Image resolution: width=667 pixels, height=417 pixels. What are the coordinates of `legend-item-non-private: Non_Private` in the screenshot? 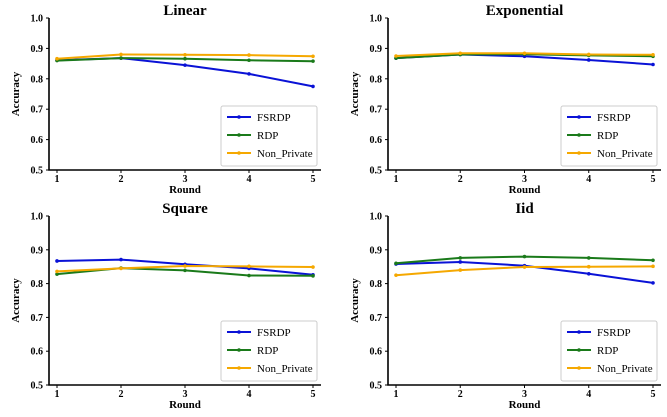 It's located at (610, 154).